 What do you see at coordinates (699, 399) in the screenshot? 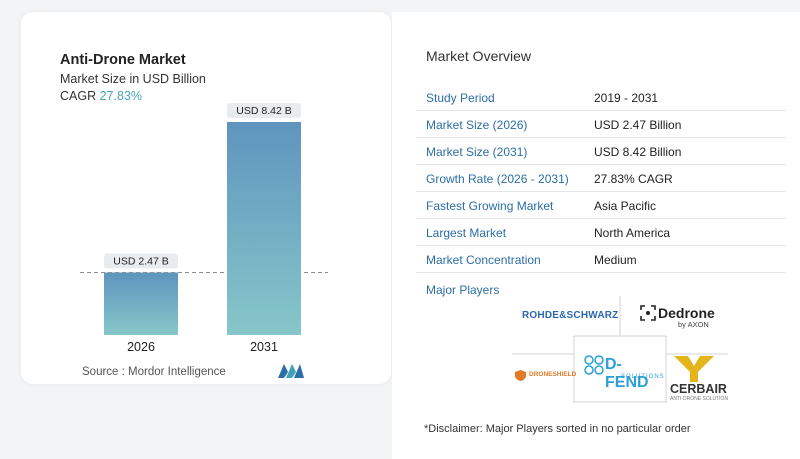
I see `cerbair-sub: ANTI-DRONE SOLUTION` at bounding box center [699, 399].